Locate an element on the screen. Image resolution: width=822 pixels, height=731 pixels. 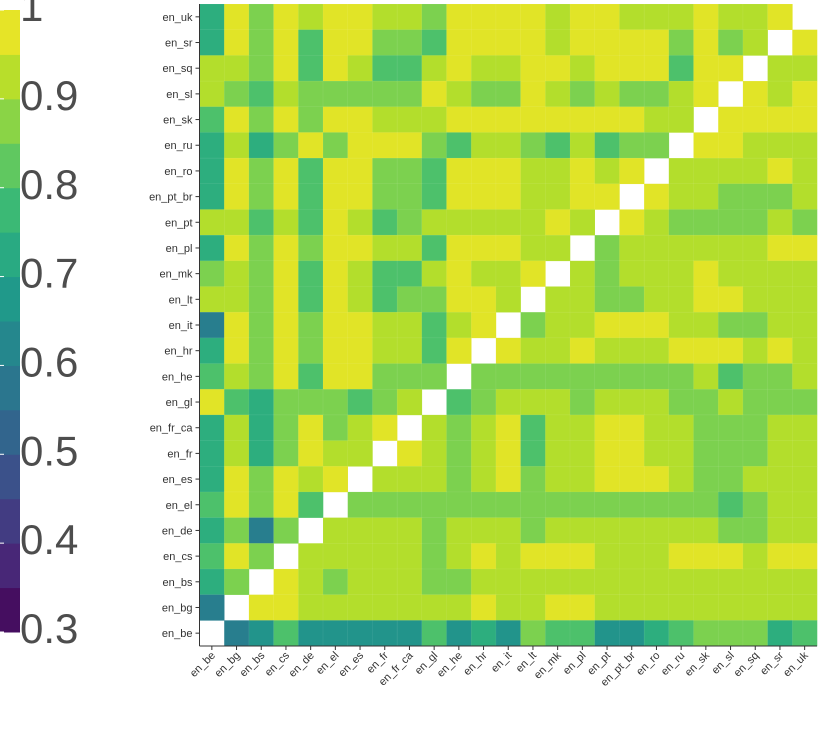
y-tick-label: en_it is located at coordinates (181, 326).